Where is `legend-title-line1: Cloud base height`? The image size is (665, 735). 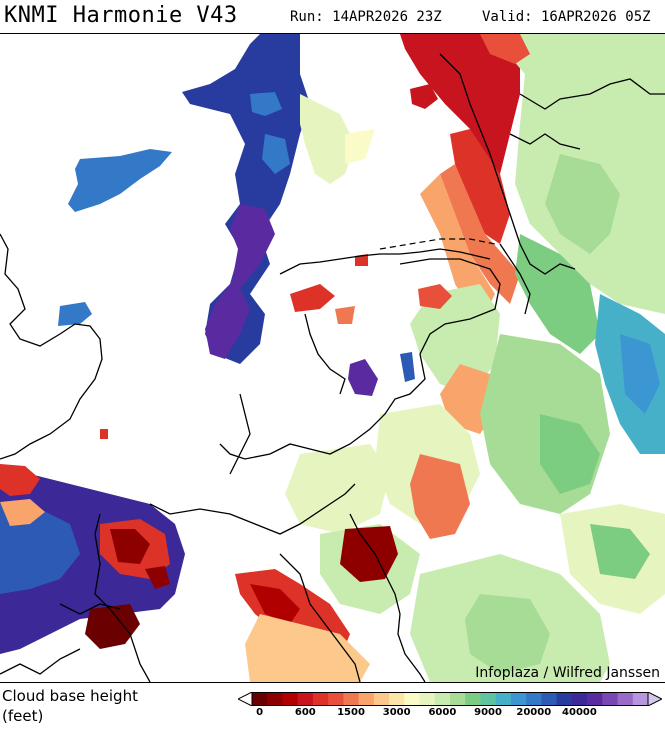 legend-title-line1: Cloud base height is located at coordinates (70, 696).